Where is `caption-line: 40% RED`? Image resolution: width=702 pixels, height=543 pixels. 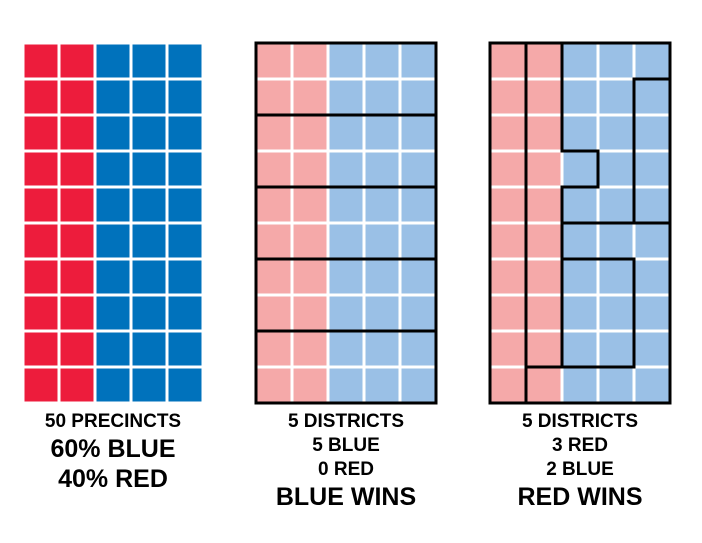 caption-line: 40% RED is located at coordinates (113, 479).